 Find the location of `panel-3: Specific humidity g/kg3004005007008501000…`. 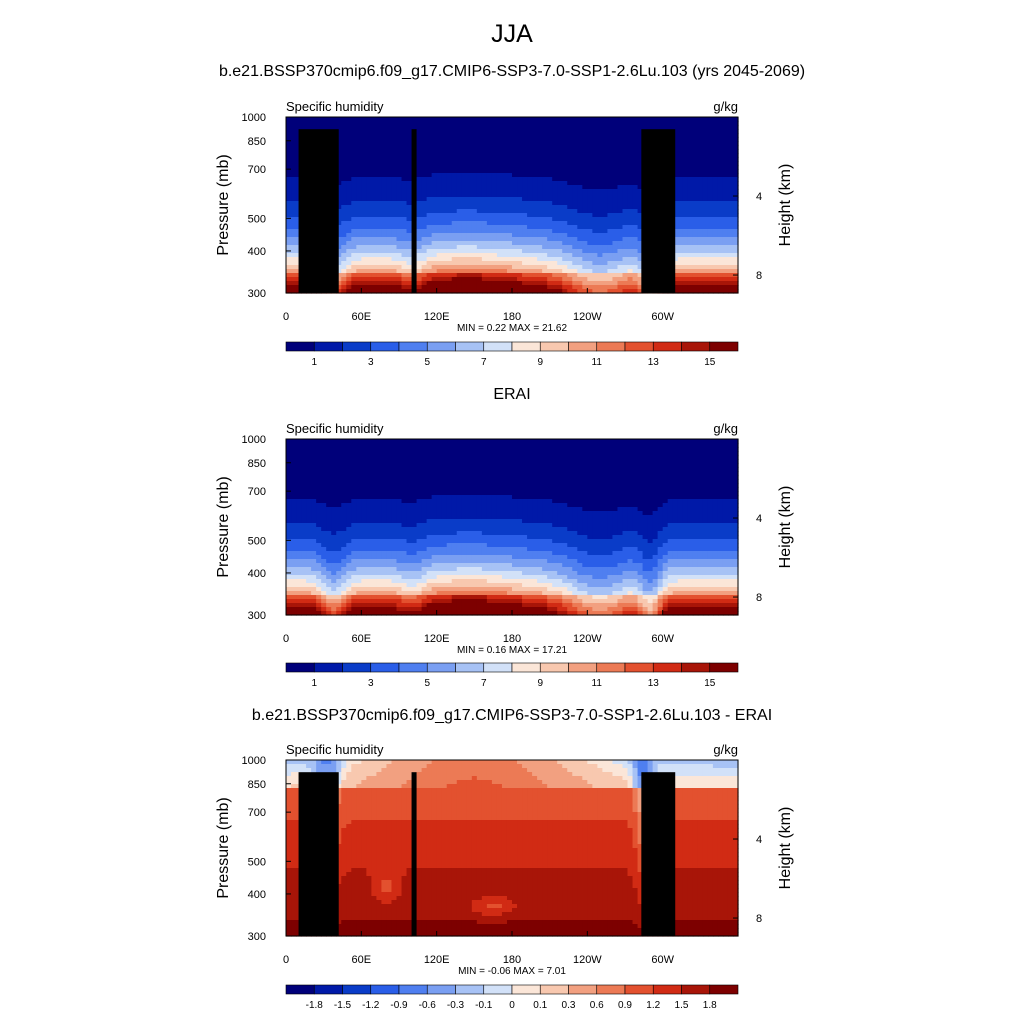

panel-3: Specific humidity g/kg3004005007008501000… is located at coordinates (504, 876).